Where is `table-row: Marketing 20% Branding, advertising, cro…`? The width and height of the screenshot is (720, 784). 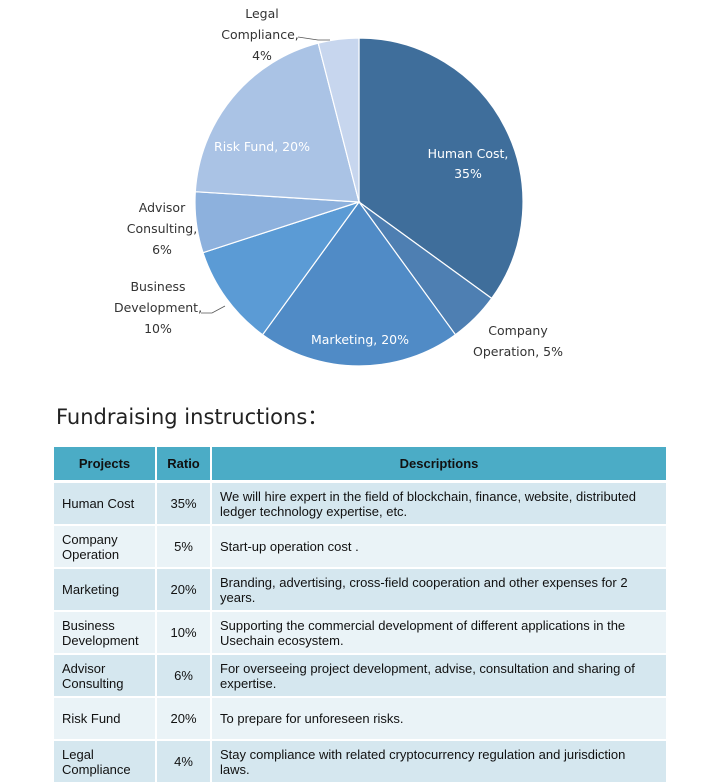
table-row: Marketing 20% Branding, advertising, cro… is located at coordinates (360, 590).